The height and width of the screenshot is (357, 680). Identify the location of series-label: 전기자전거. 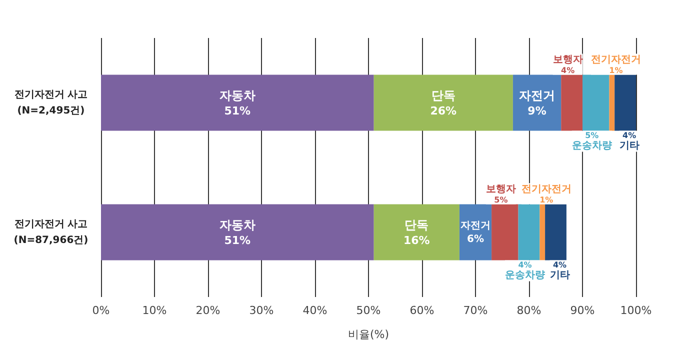
(615, 60).